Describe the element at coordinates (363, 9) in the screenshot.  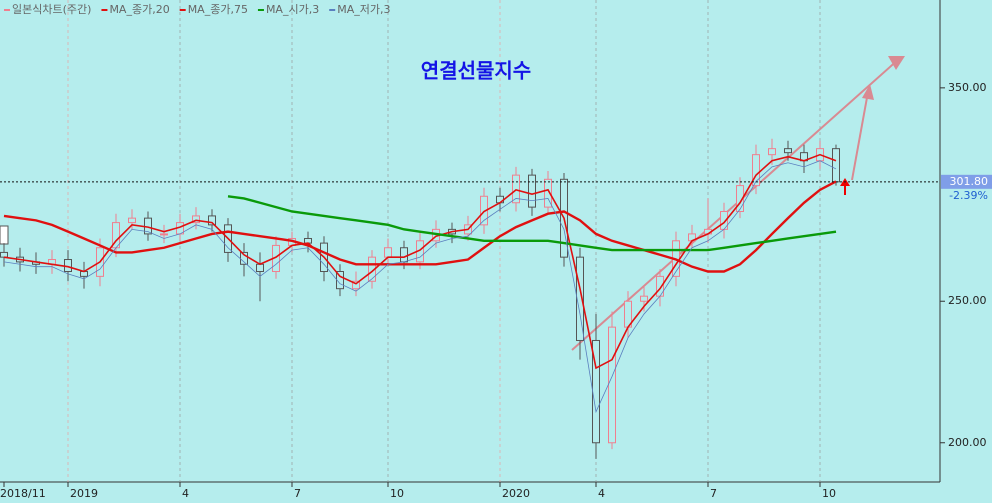
I see `legend-label: MA_저가,3` at that location.